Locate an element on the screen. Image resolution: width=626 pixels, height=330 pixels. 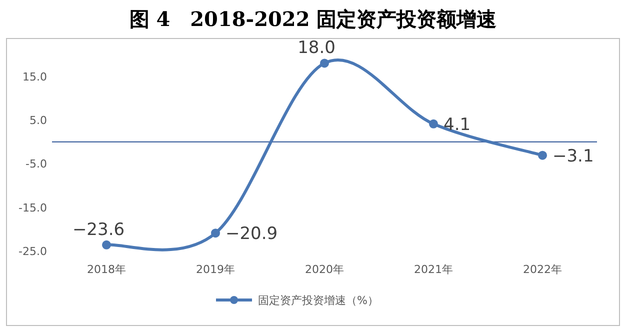
y-tick-label: 5.0 is located at coordinates (38, 120).